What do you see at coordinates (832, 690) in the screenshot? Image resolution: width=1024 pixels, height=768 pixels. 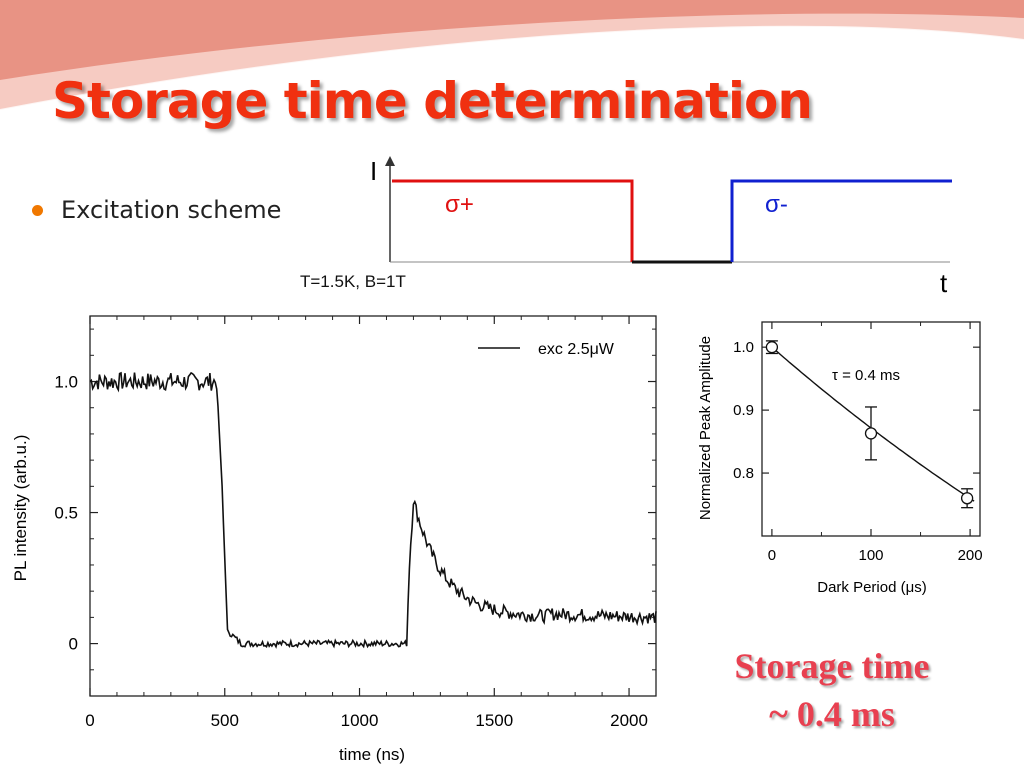 I see `storage-time-conclusion: Storage time ~ 0.4 ms` at bounding box center [832, 690].